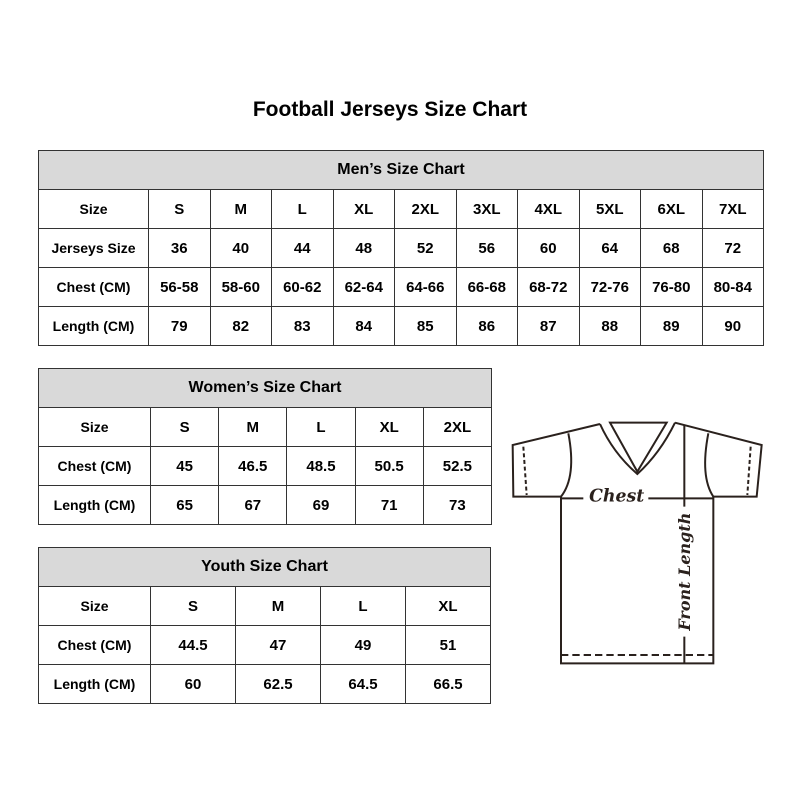 The height and width of the screenshot is (800, 800). I want to click on table-cell: 72-76, so click(609, 287).